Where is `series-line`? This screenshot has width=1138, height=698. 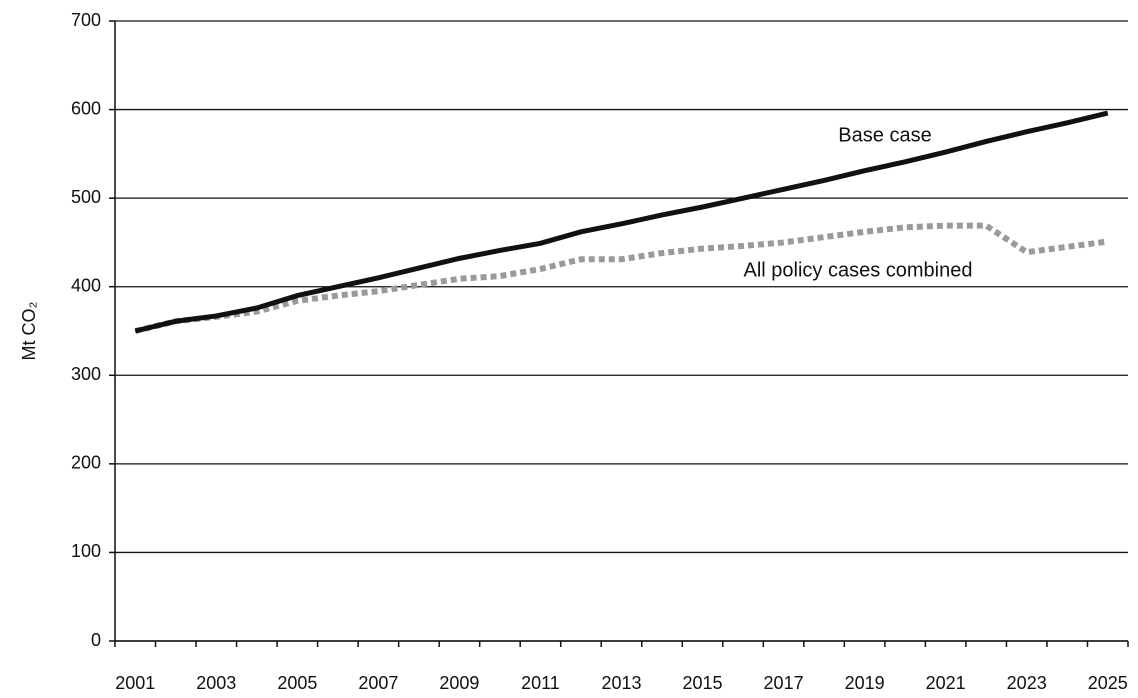
series-line is located at coordinates (621, 278).